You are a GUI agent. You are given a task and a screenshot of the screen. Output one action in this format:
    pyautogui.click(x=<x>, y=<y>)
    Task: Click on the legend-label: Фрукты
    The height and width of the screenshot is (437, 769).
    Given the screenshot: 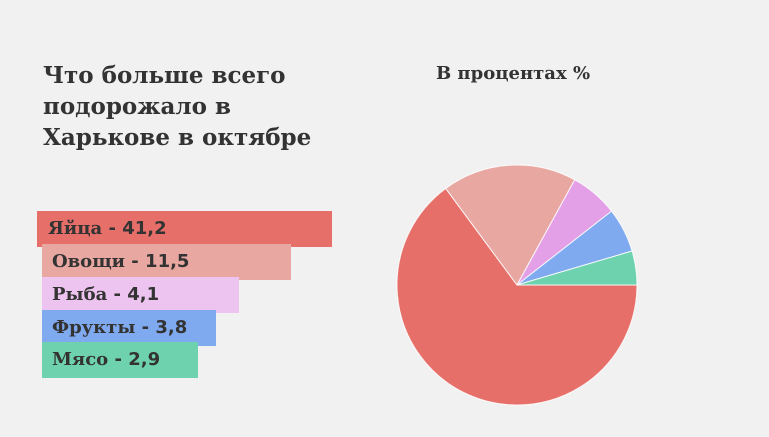 What is the action you would take?
    pyautogui.click(x=94, y=327)
    